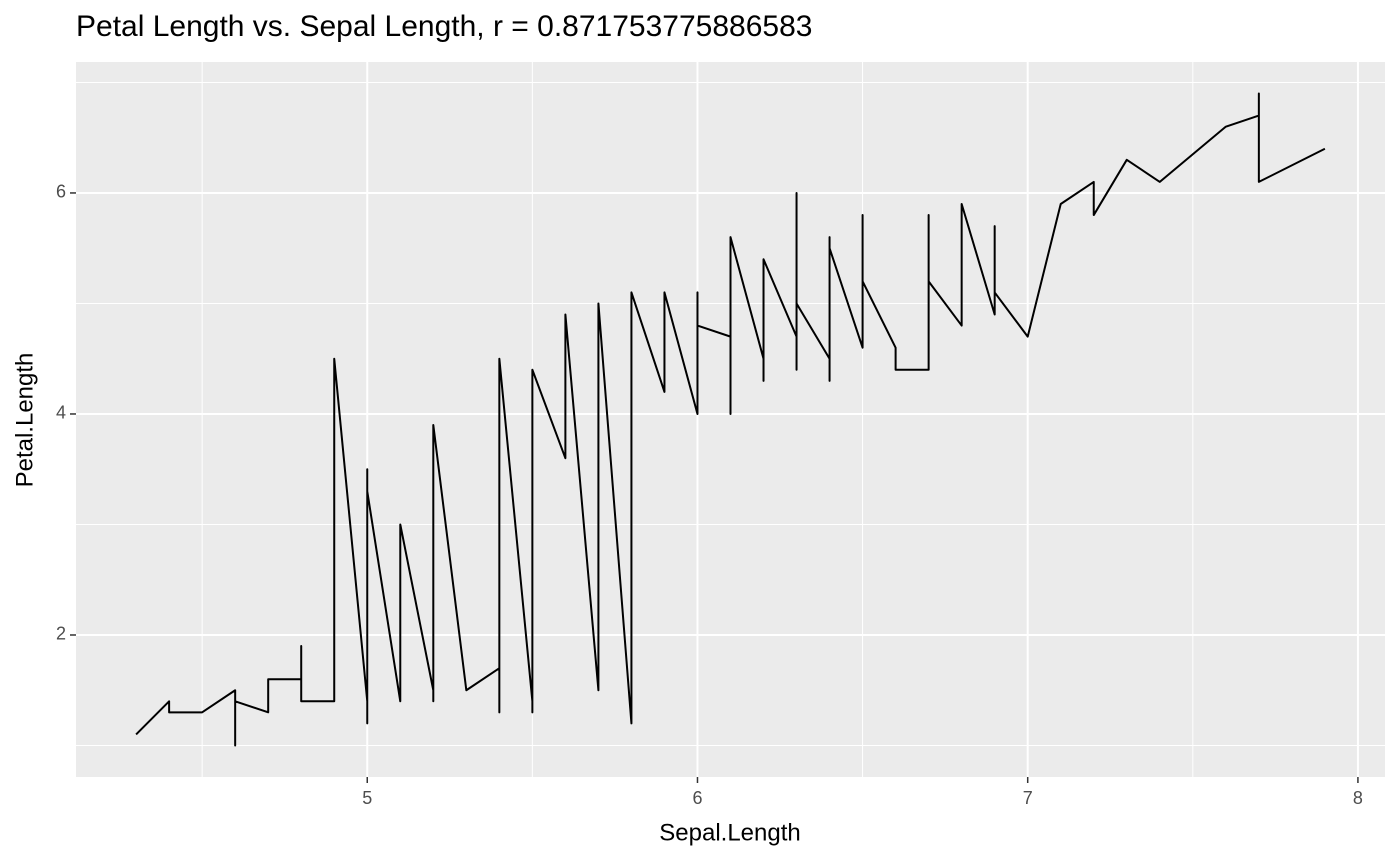  I want to click on y-tick-label: 4, so click(61, 413).